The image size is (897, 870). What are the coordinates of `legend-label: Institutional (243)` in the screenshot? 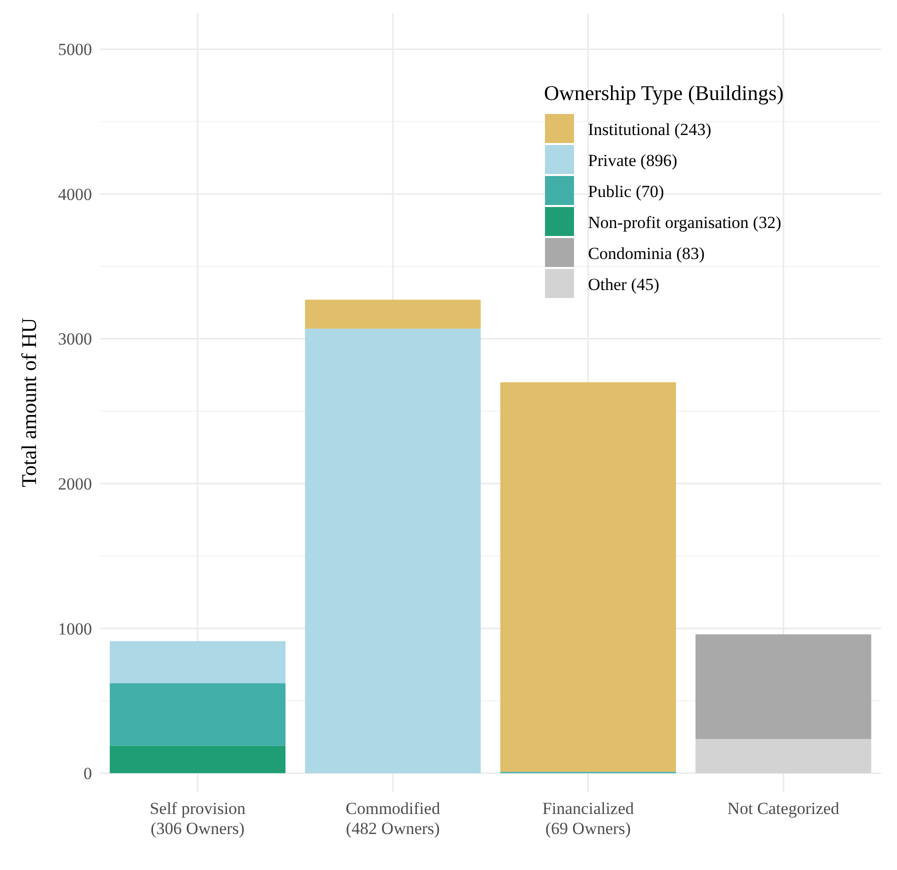 It's located at (650, 129).